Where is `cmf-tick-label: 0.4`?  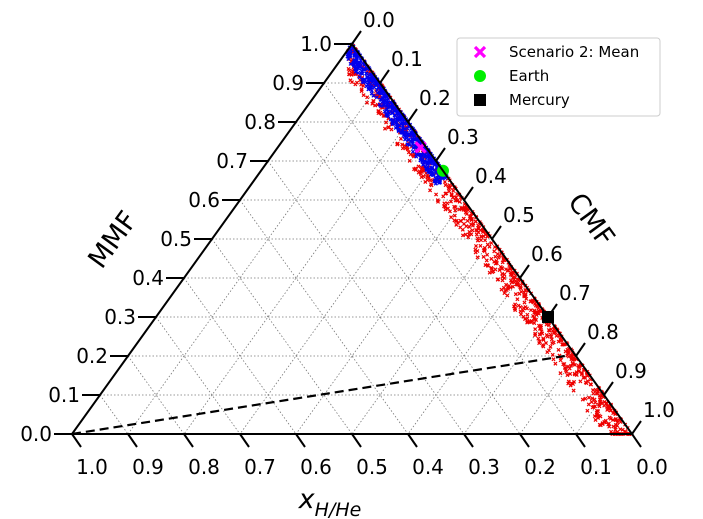 cmf-tick-label: 0.4 is located at coordinates (491, 176).